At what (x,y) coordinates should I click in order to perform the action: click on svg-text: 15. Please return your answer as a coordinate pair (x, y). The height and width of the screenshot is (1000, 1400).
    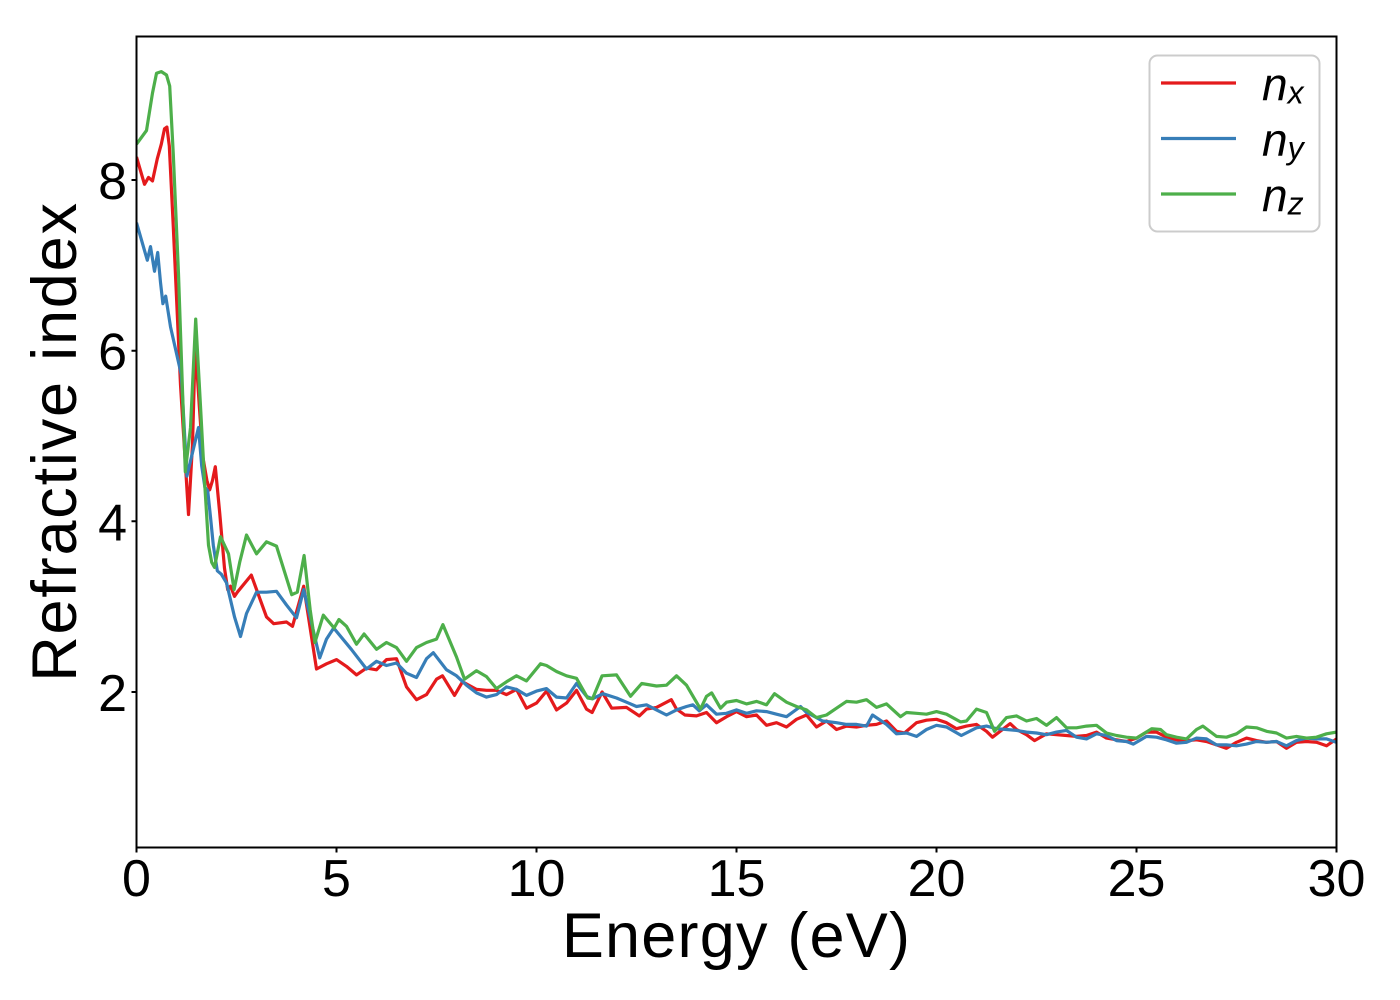
    Looking at the image, I should click on (737, 879).